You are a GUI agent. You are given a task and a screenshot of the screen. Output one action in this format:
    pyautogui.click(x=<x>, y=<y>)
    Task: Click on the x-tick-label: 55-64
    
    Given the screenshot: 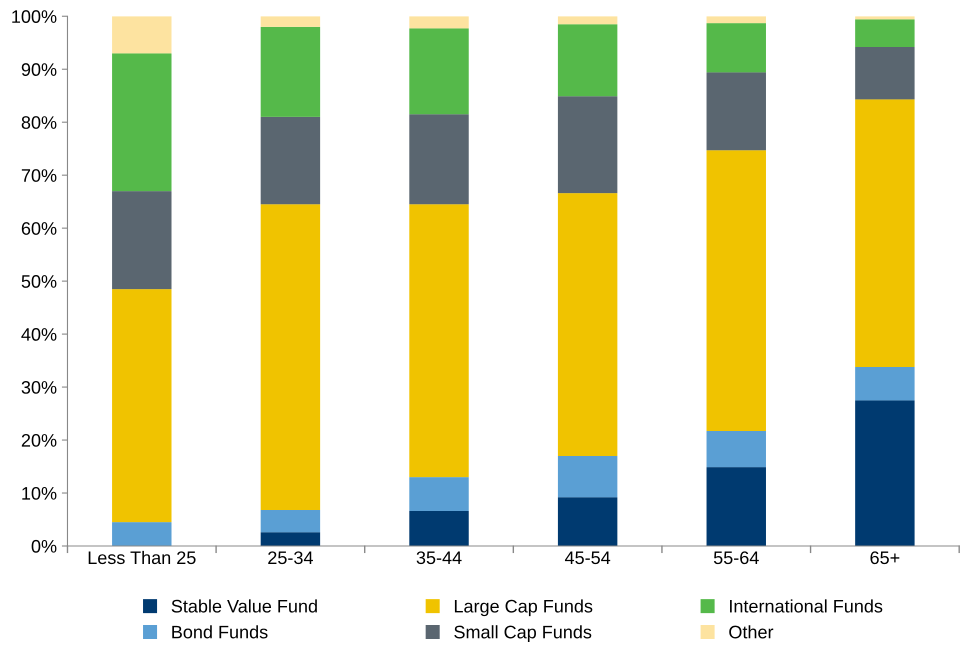 What is the action you would take?
    pyautogui.click(x=736, y=557)
    